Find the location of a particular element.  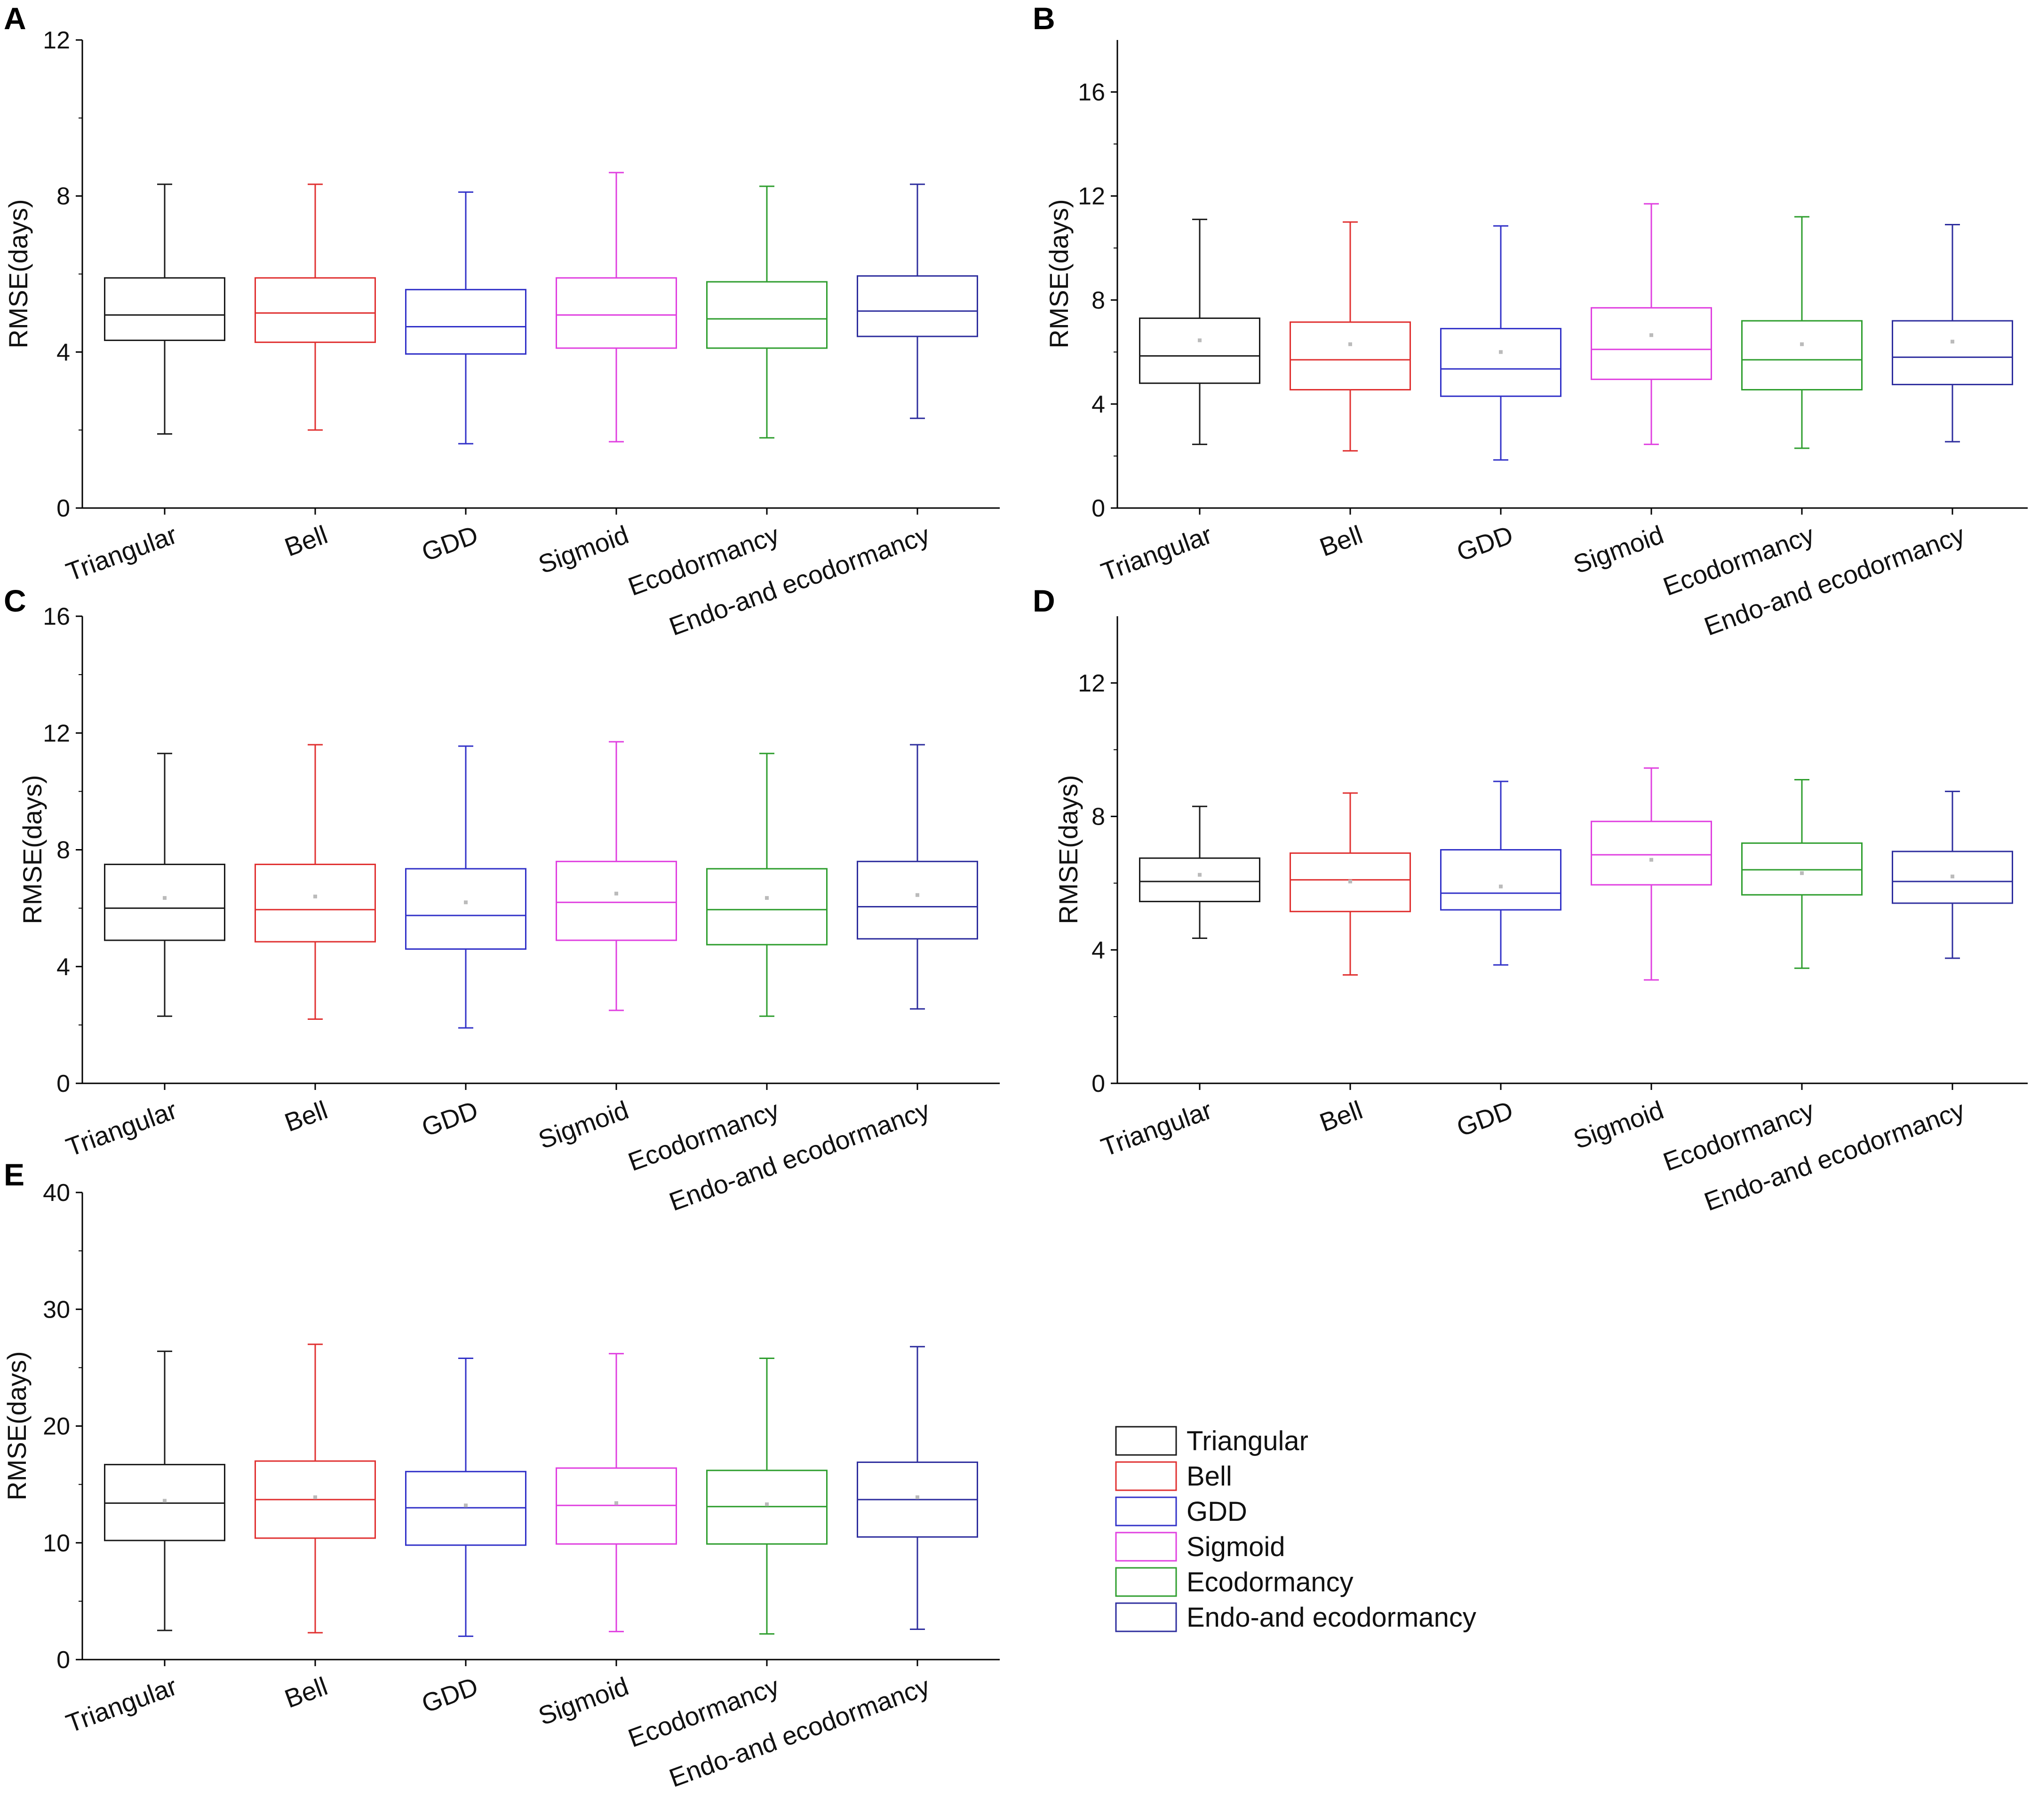

y-tick-label: 40 is located at coordinates (56, 1193).